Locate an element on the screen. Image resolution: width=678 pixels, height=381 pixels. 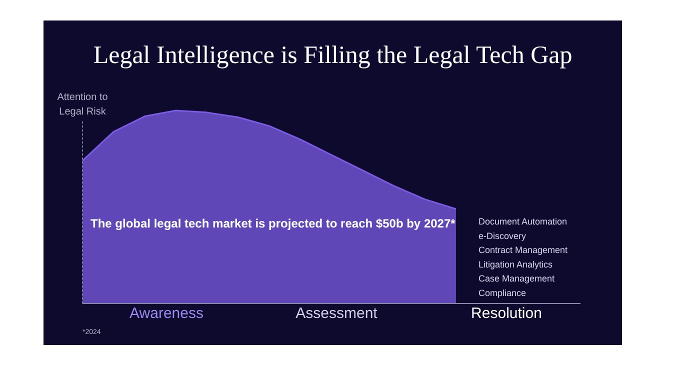
text: Resolution is located at coordinates (506, 313).